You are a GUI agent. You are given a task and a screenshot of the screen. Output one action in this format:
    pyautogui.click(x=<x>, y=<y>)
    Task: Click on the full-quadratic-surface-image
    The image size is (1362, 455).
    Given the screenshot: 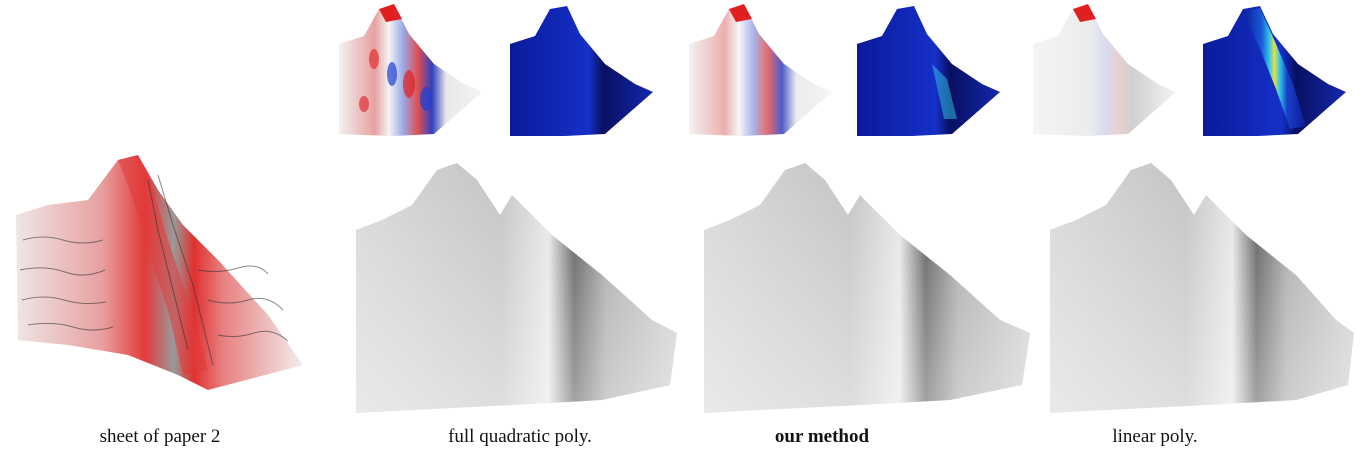 What is the action you would take?
    pyautogui.click(x=517, y=287)
    